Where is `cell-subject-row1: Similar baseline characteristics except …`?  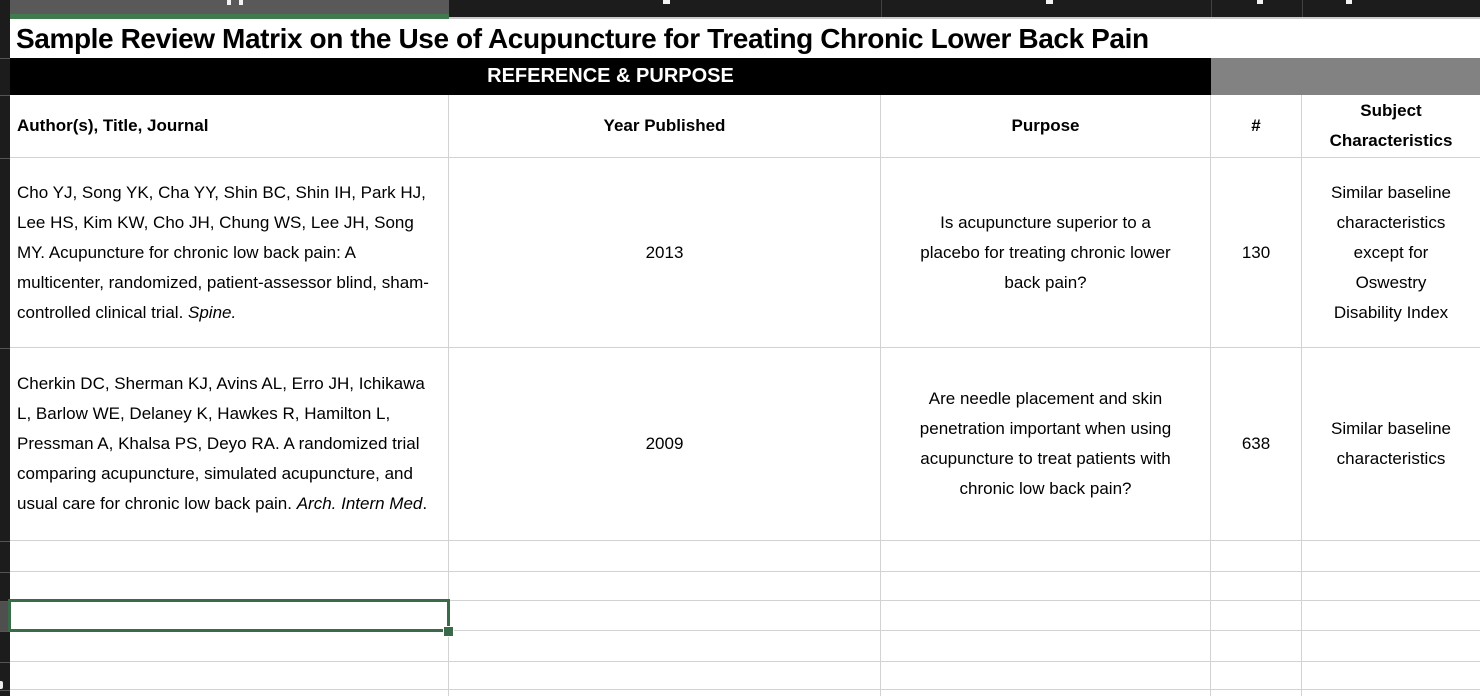 cell-subject-row1: Similar baseline characteristics except … is located at coordinates (1391, 253).